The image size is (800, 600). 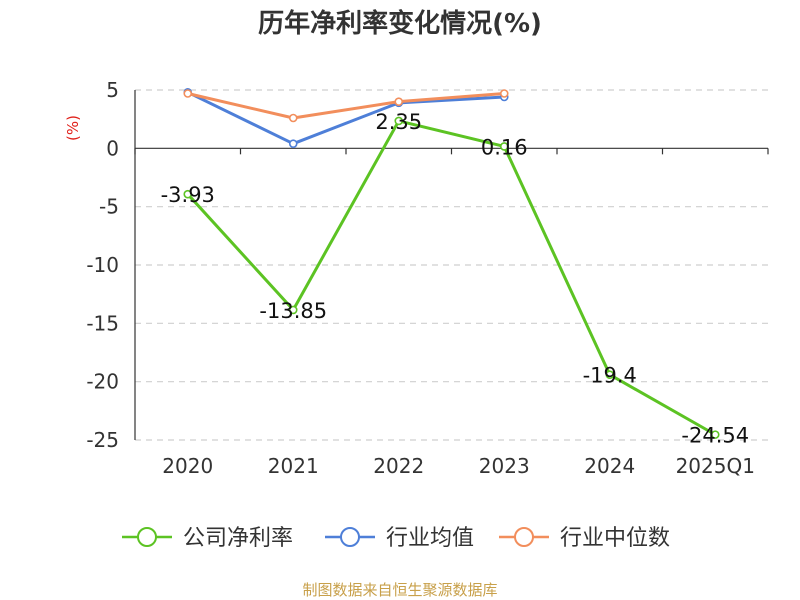 I want to click on data-label: -3.93, so click(x=188, y=195).